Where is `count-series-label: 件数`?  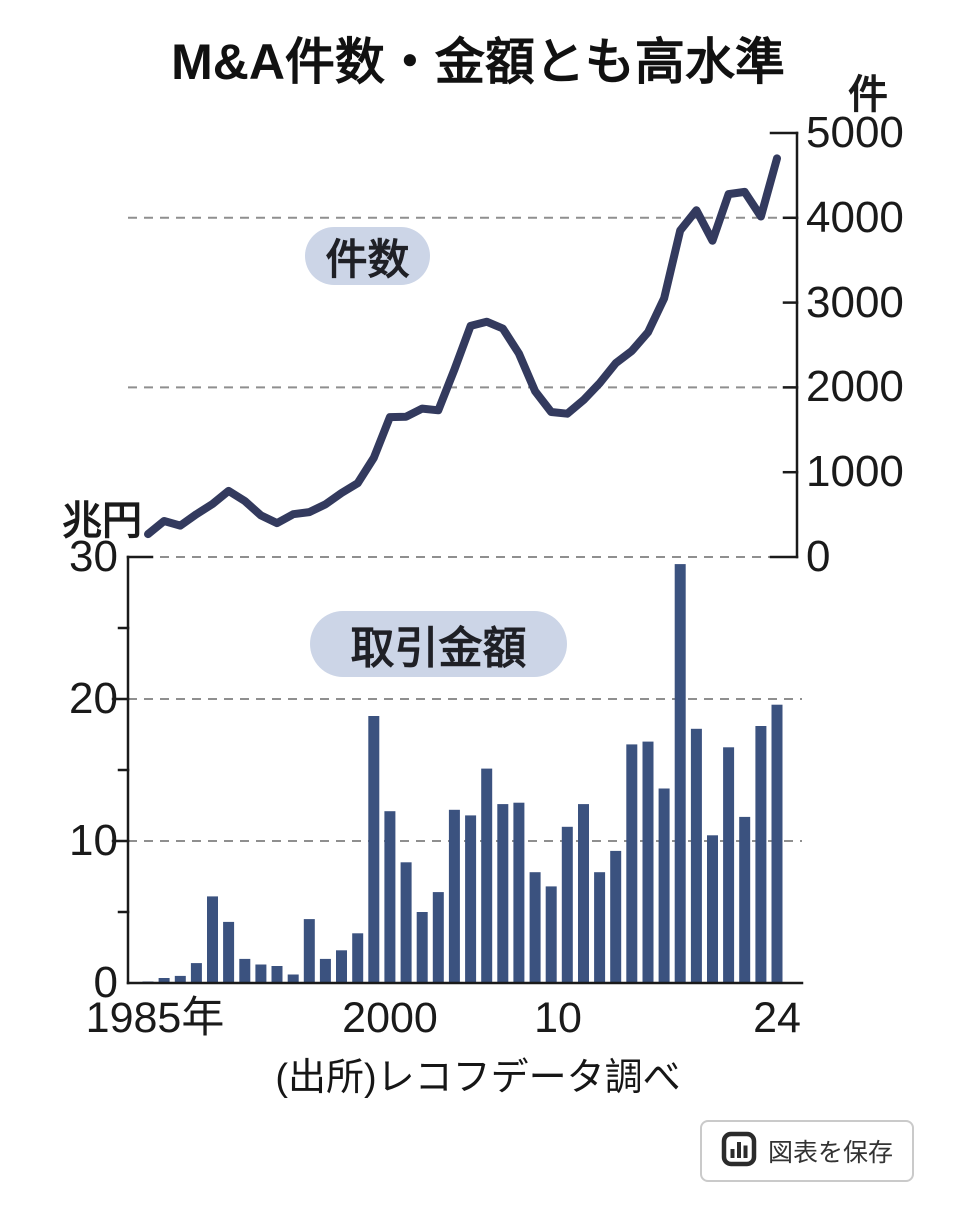
count-series-label: 件数 is located at coordinates (367, 259).